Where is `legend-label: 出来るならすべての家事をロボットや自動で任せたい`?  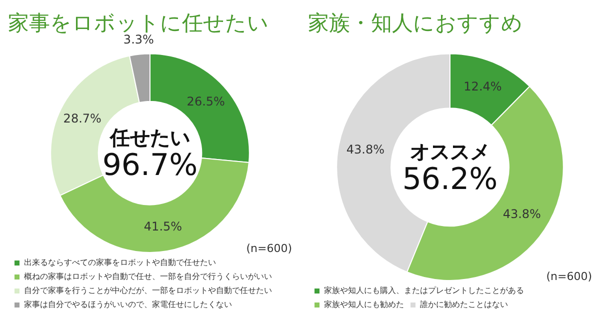 legend-label: 出来るならすべての家事をロボットや自動で任せたい is located at coordinates (120, 263).